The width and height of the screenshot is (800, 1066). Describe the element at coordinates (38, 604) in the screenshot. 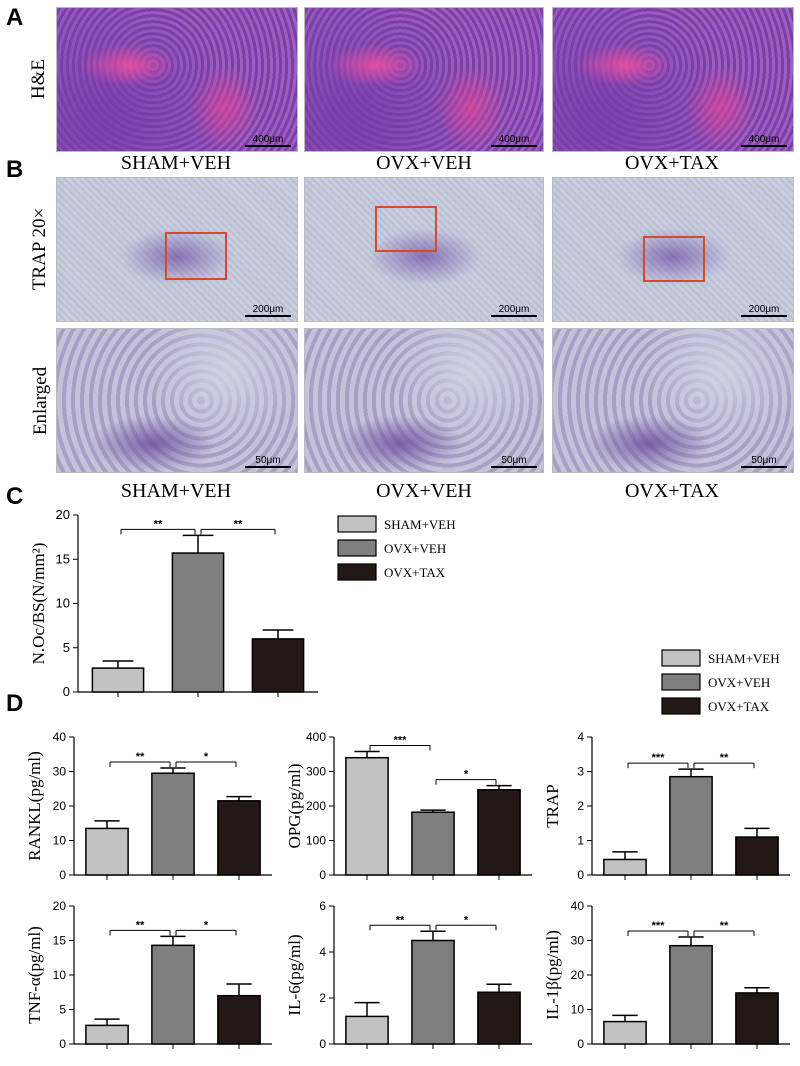

I see `y-axis-label: N.Oc/BS(N/mm²)` at that location.